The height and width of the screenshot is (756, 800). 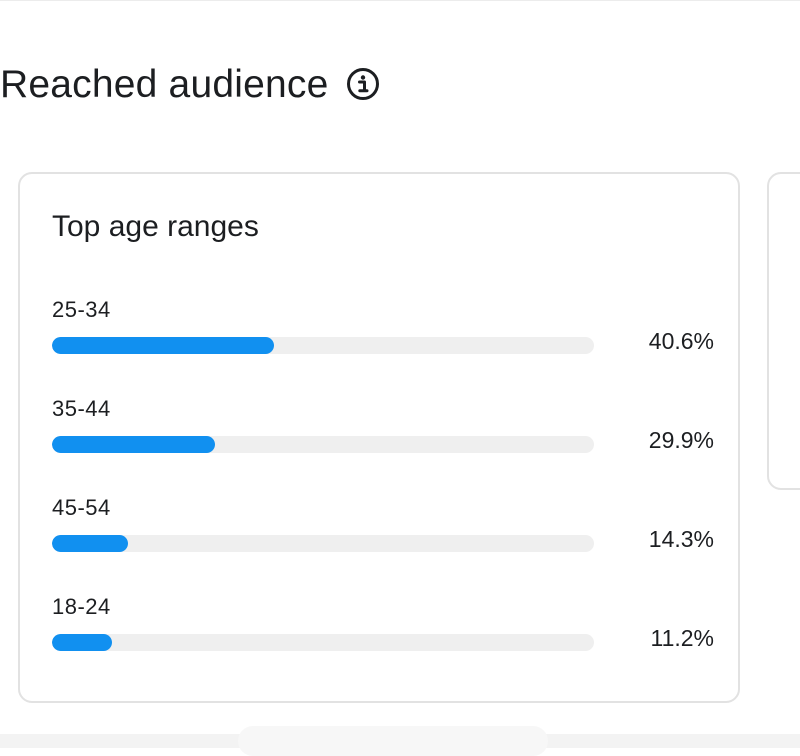 What do you see at coordinates (81, 408) in the screenshot?
I see `age-range-label: 35-44` at bounding box center [81, 408].